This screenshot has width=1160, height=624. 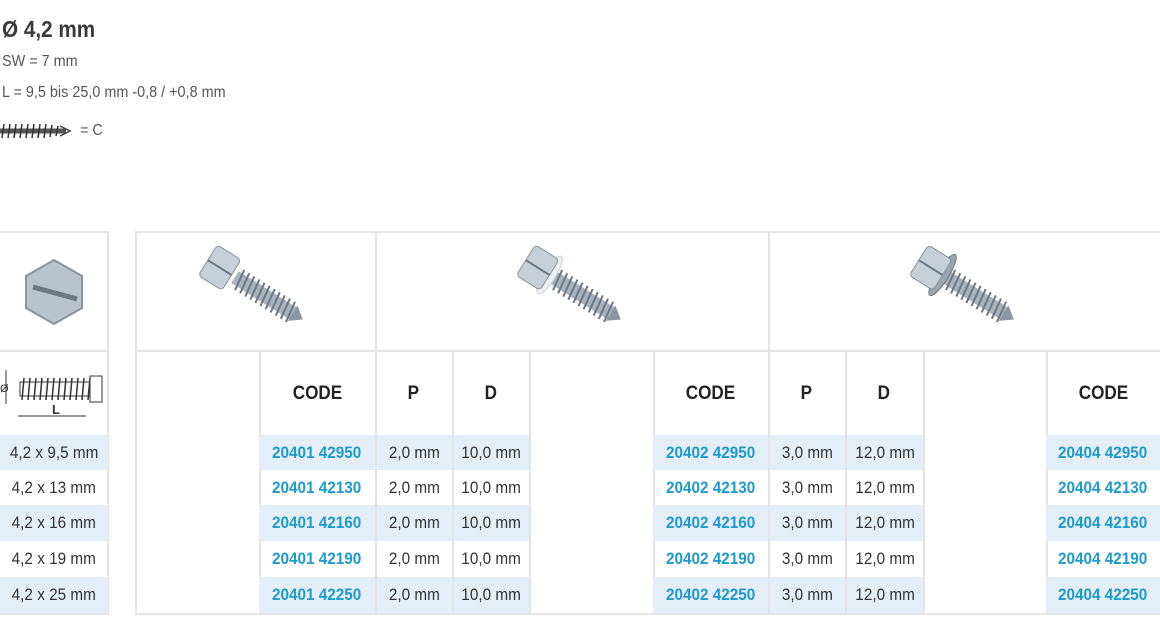 I want to click on size-cell: 4,2 x 19 mm, so click(x=54, y=559).